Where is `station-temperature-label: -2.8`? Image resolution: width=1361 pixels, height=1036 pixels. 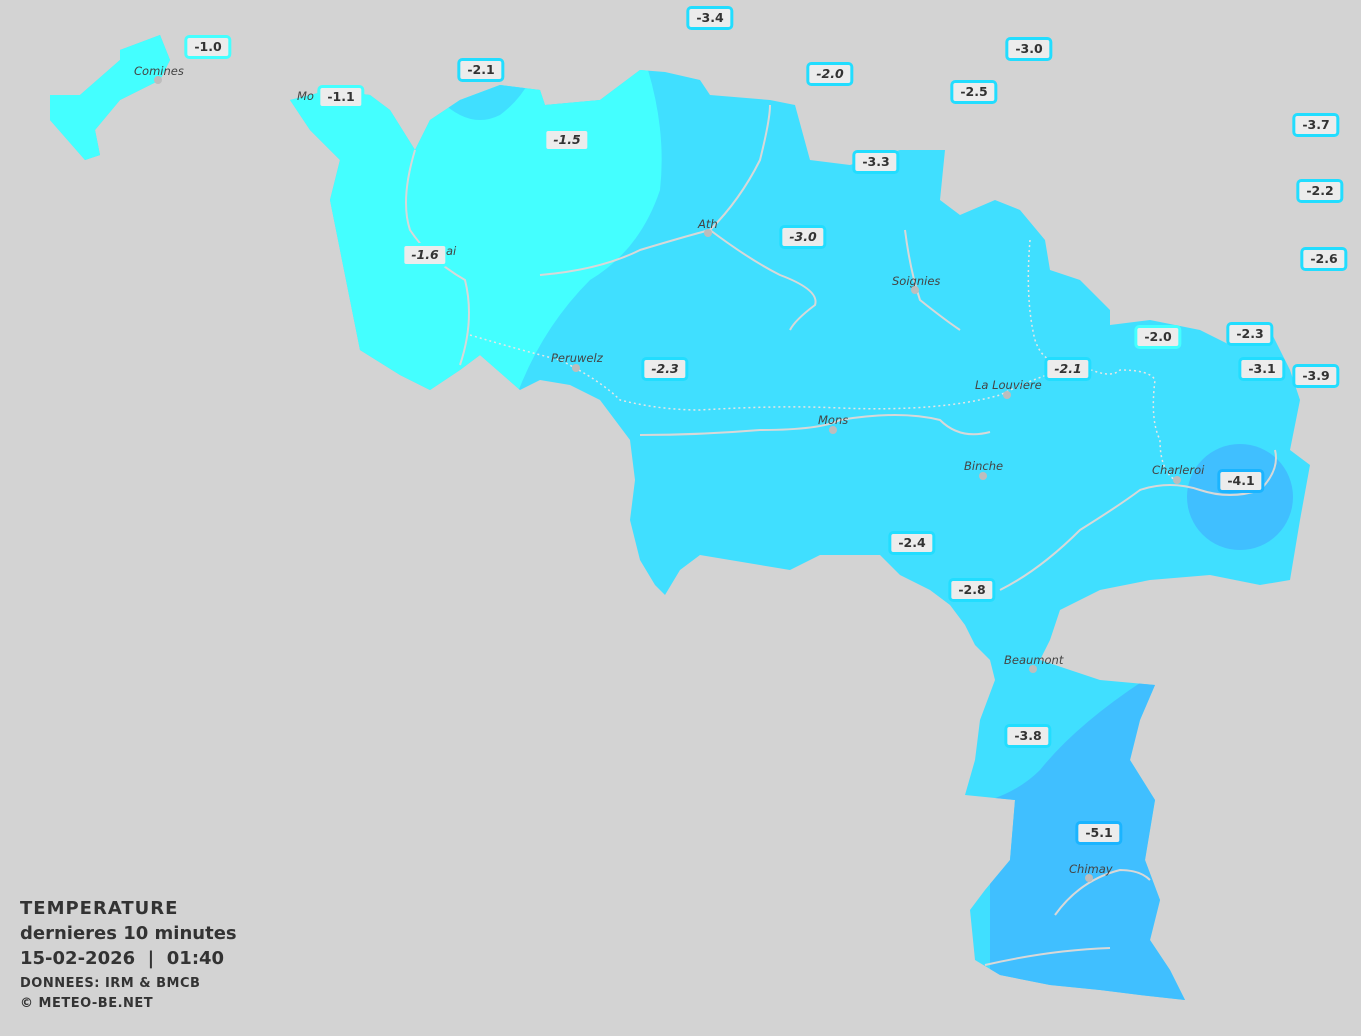 station-temperature-label: -2.8 is located at coordinates (972, 590).